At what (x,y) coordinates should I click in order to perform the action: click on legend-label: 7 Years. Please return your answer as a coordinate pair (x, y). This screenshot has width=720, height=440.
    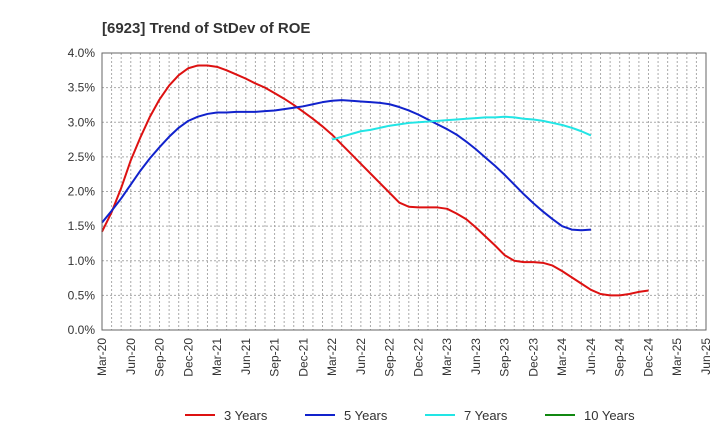
    Looking at the image, I should click on (486, 415).